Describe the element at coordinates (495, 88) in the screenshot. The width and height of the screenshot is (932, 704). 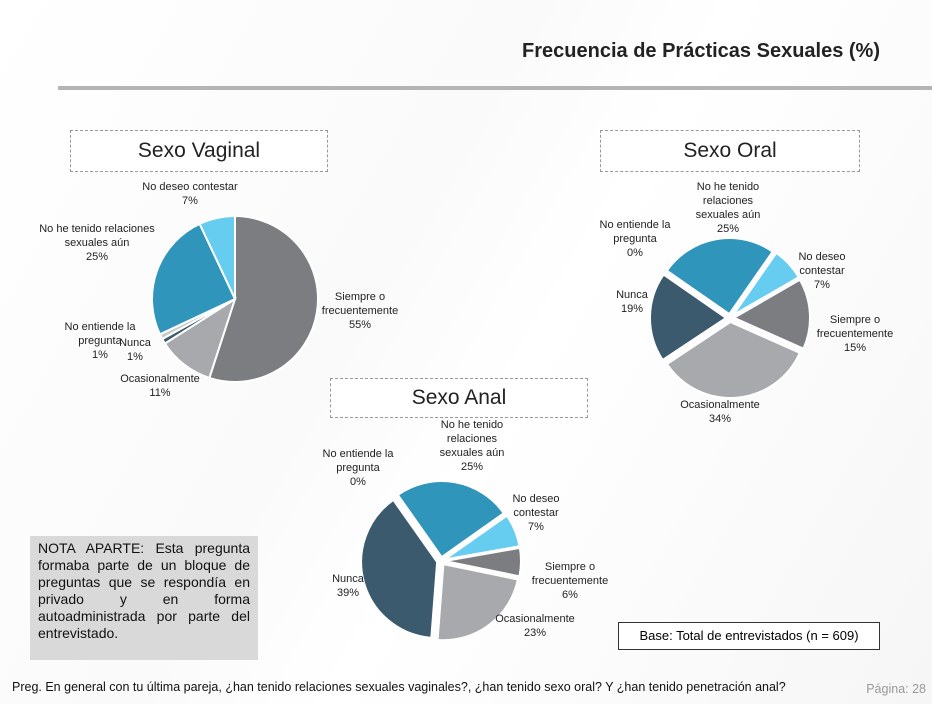
I see `divider` at that location.